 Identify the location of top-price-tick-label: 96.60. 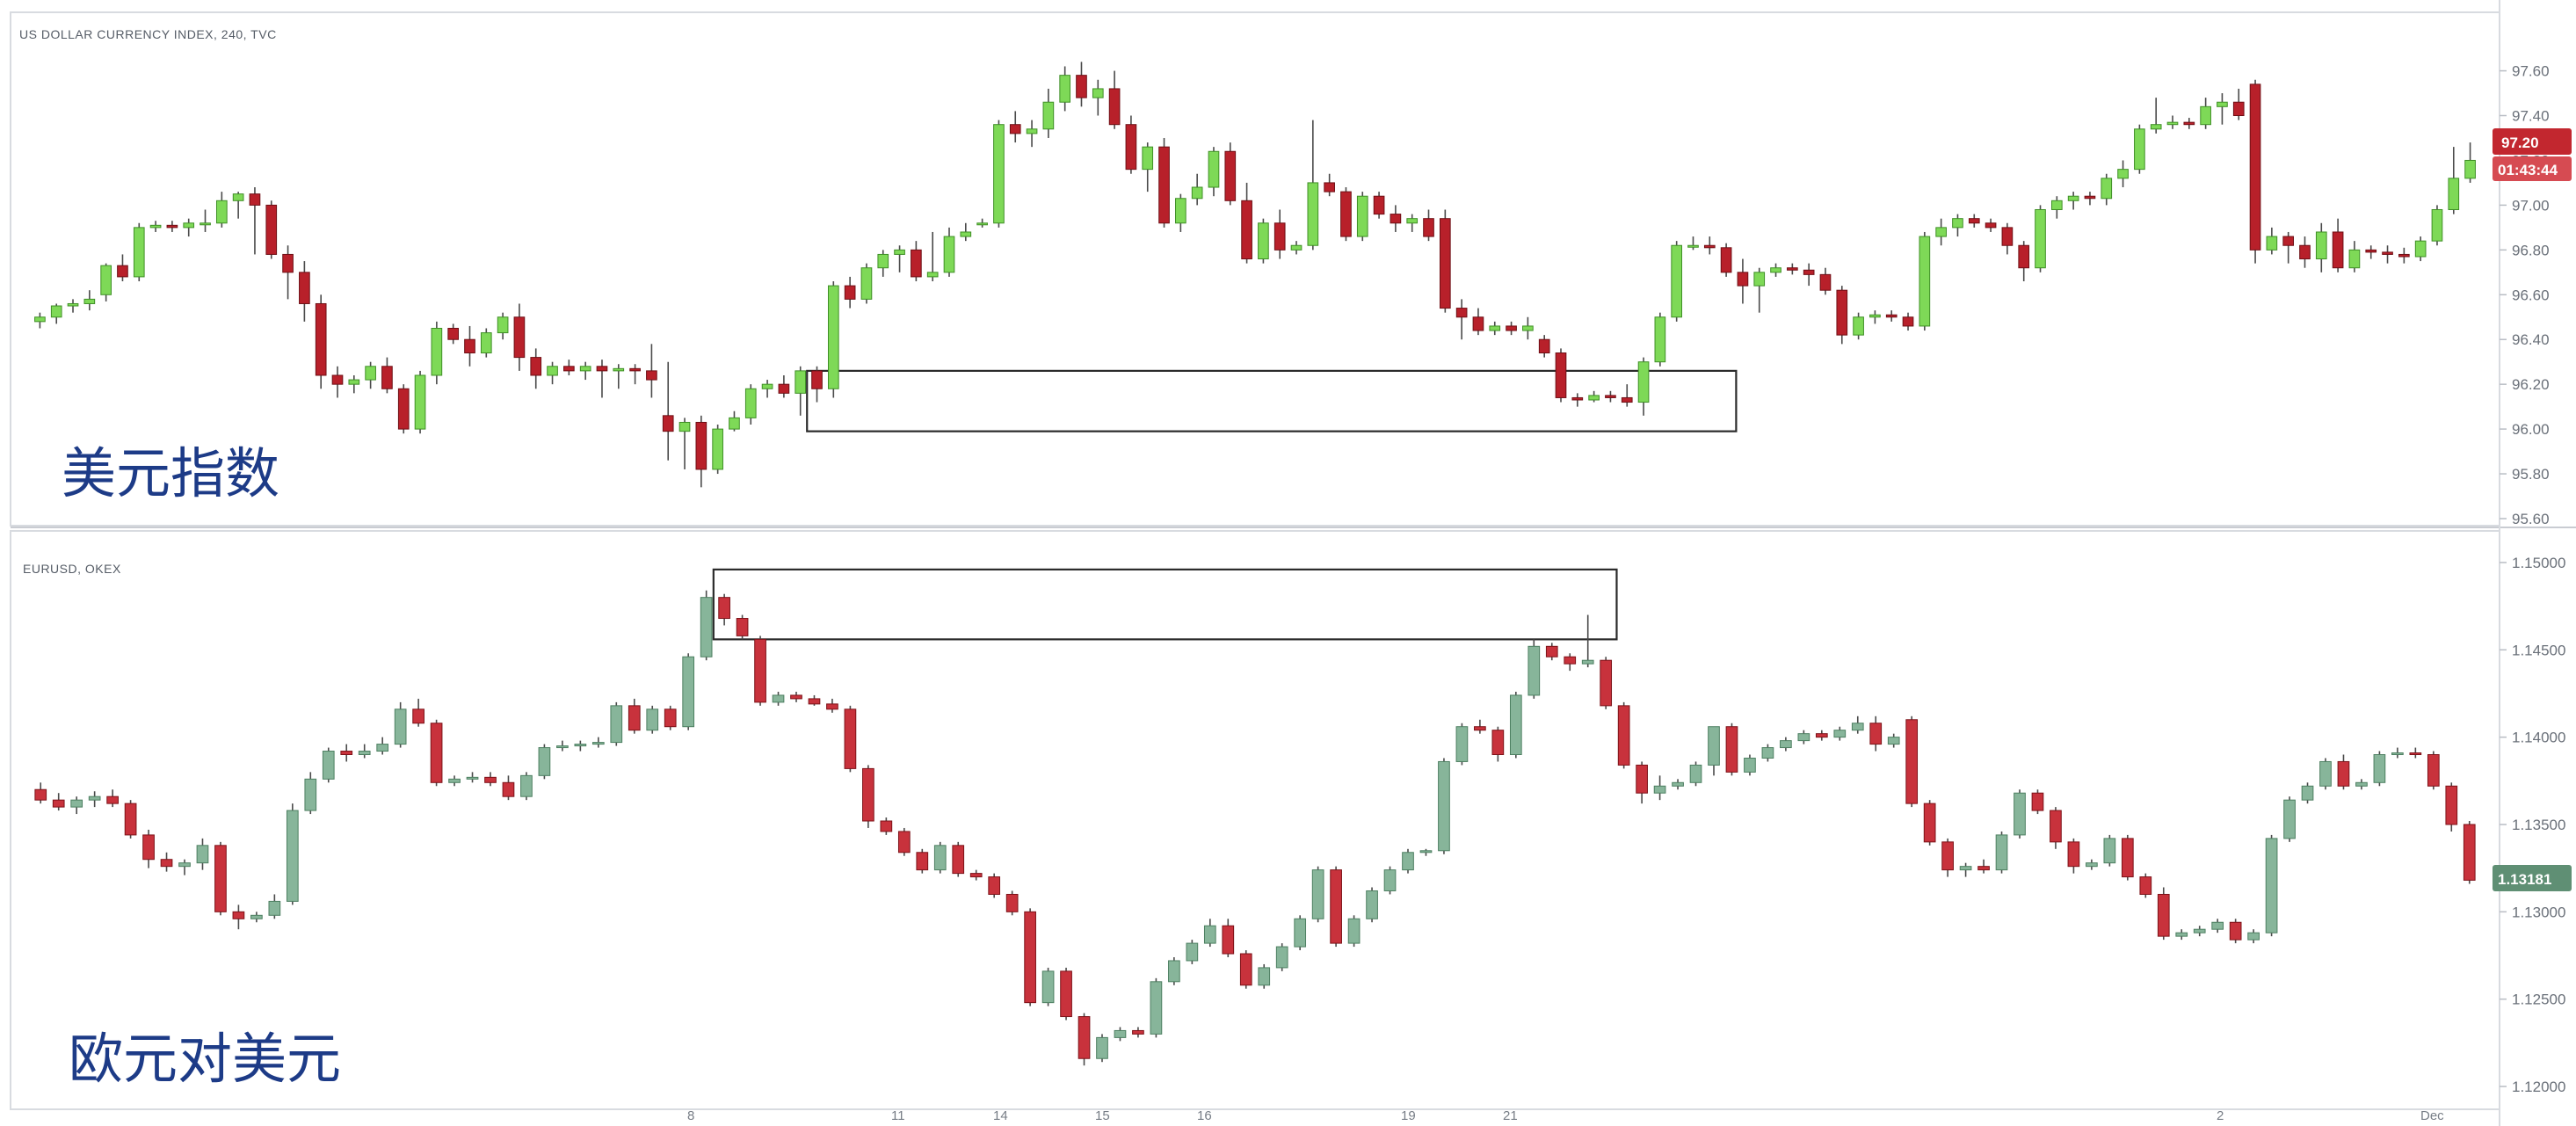
(2531, 295).